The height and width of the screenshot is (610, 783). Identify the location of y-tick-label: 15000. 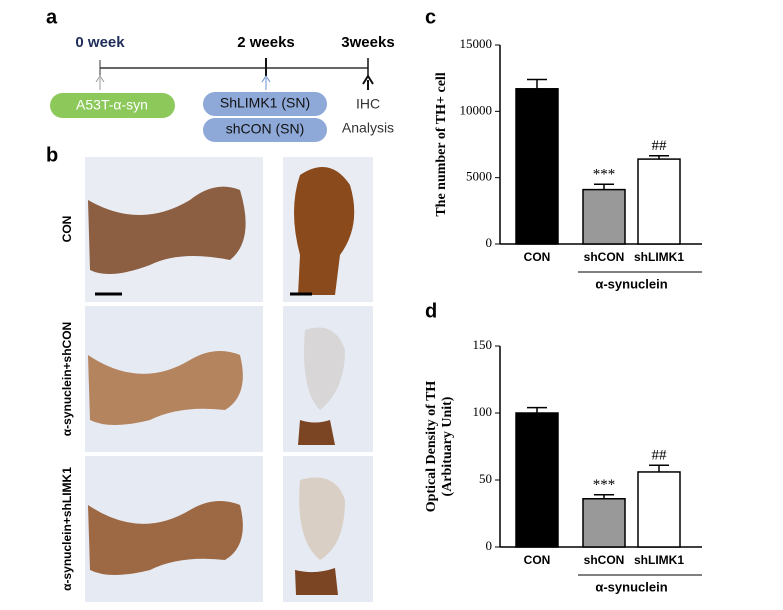
(476, 43).